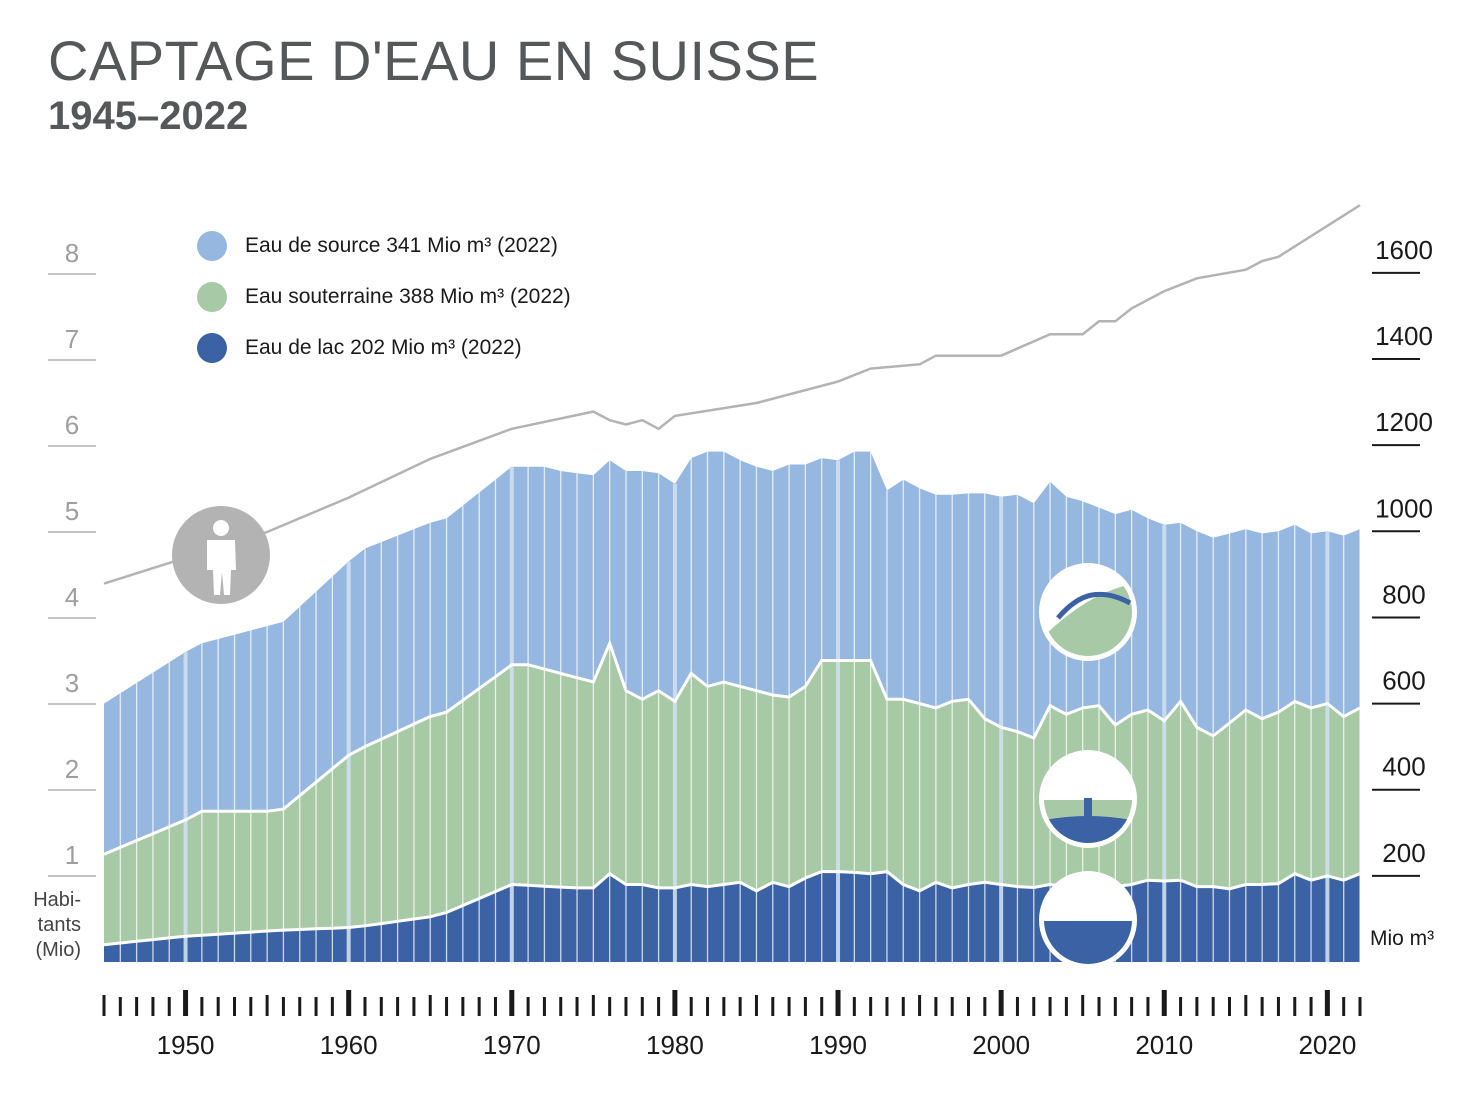  What do you see at coordinates (72, 253) in the screenshot?
I see `left-axis-tick-label: 8` at bounding box center [72, 253].